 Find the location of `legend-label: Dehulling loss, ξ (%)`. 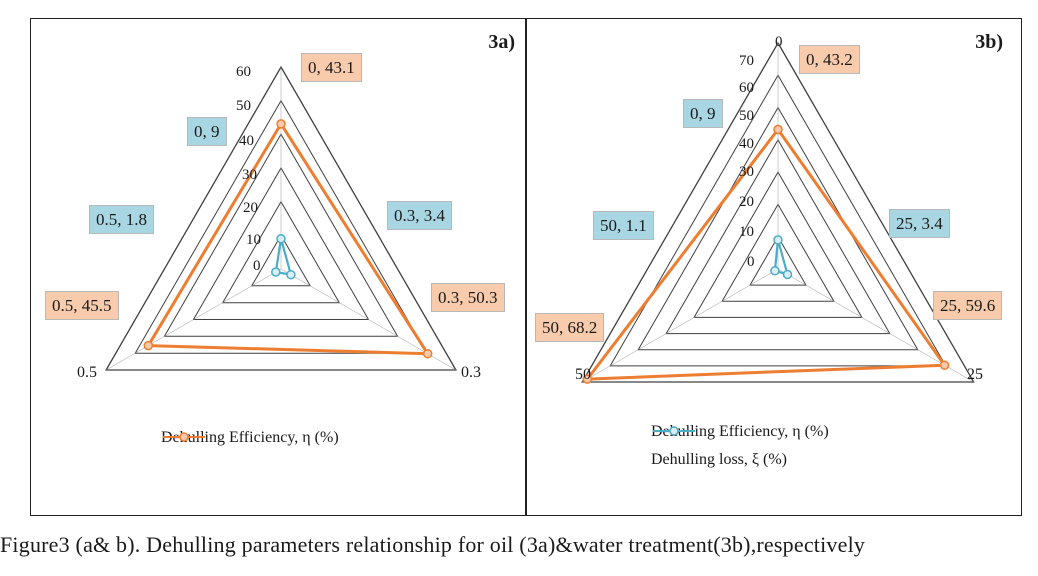

legend-label: Dehulling loss, ξ (%) is located at coordinates (719, 459).